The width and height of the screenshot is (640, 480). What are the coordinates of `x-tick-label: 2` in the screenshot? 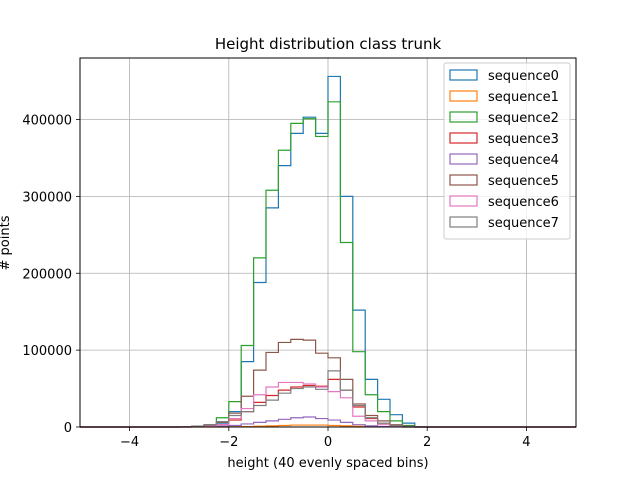 It's located at (427, 442).